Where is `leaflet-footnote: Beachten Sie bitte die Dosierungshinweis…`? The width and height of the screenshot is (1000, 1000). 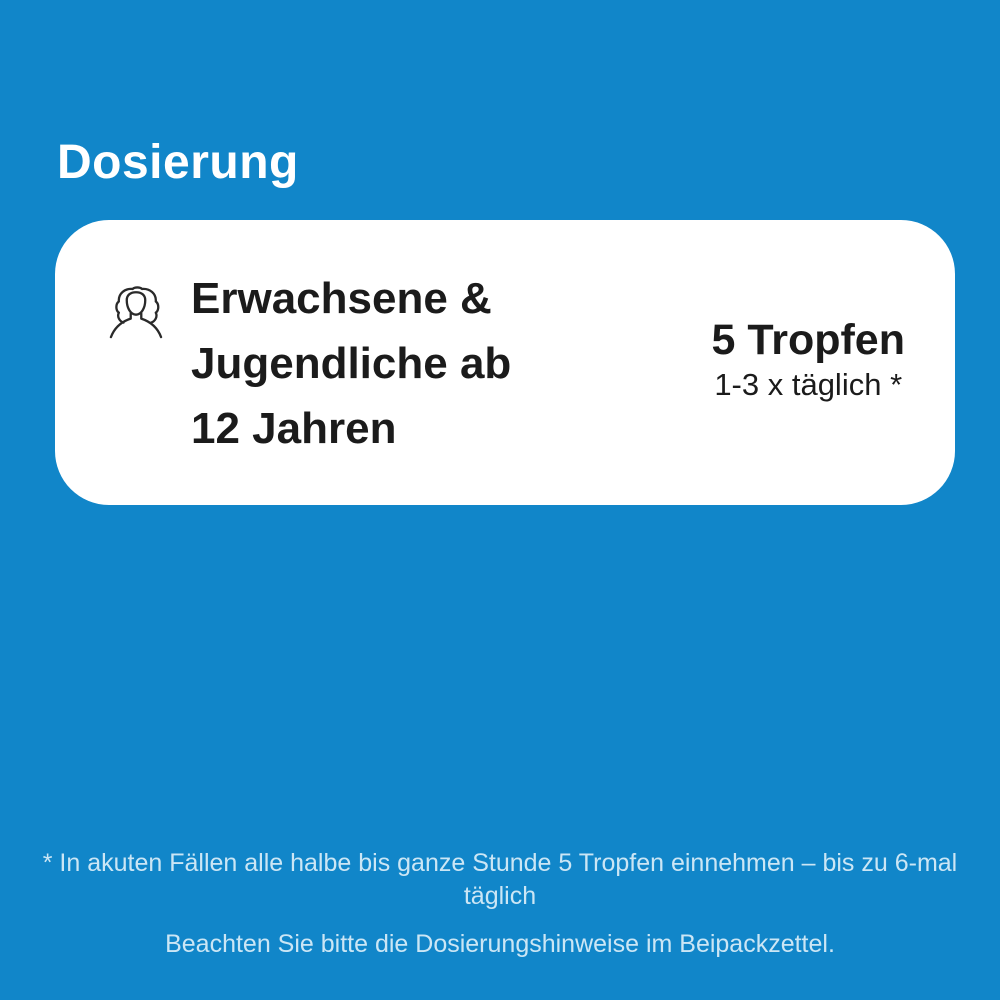
leaflet-footnote: Beachten Sie bitte die Dosierungshinweis… is located at coordinates (500, 944).